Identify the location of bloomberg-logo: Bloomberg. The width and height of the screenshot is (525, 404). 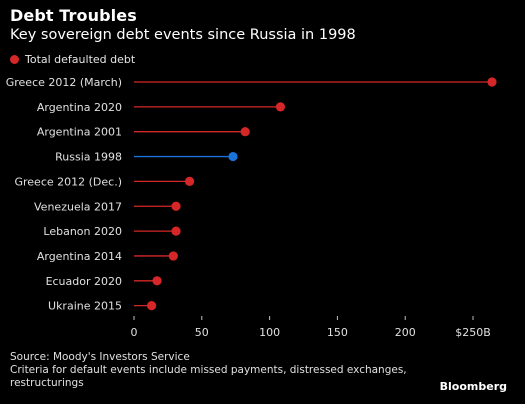
(473, 386).